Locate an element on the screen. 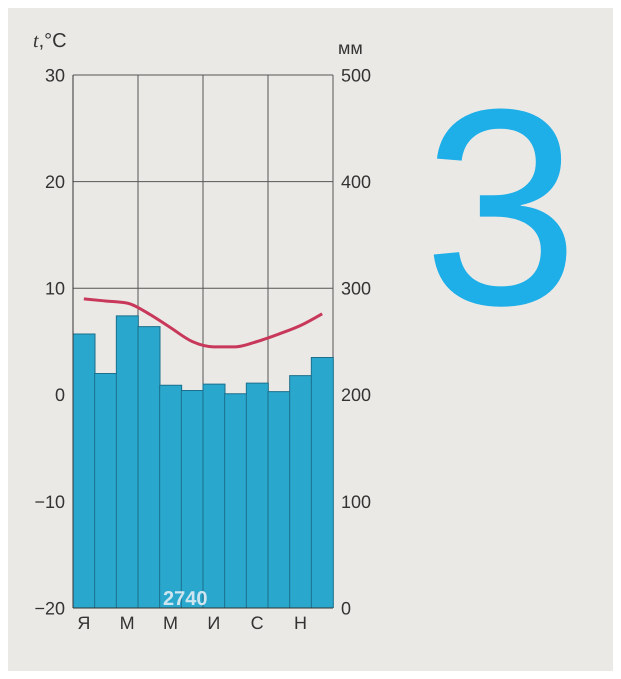  x-tick-label: И is located at coordinates (213, 622).